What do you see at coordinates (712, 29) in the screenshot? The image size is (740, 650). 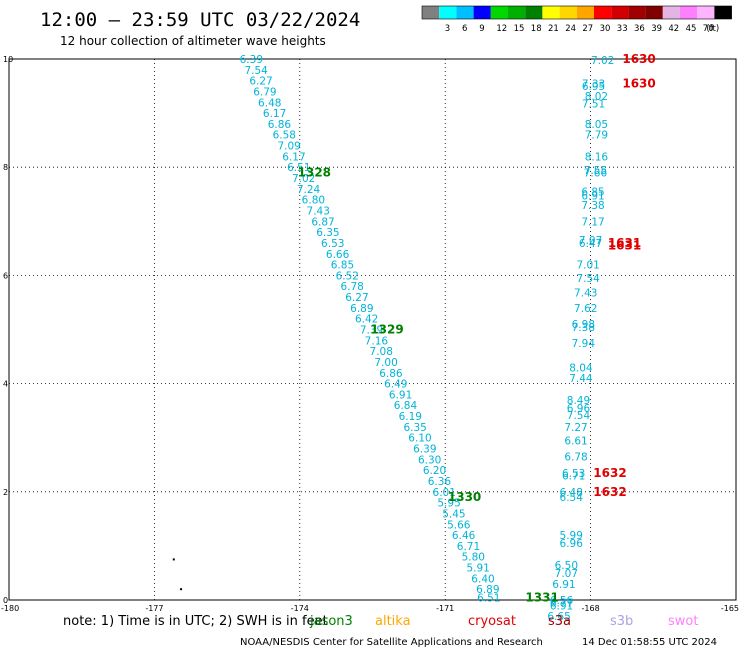 I see `colorbar-unit: (ft)` at bounding box center [712, 29].